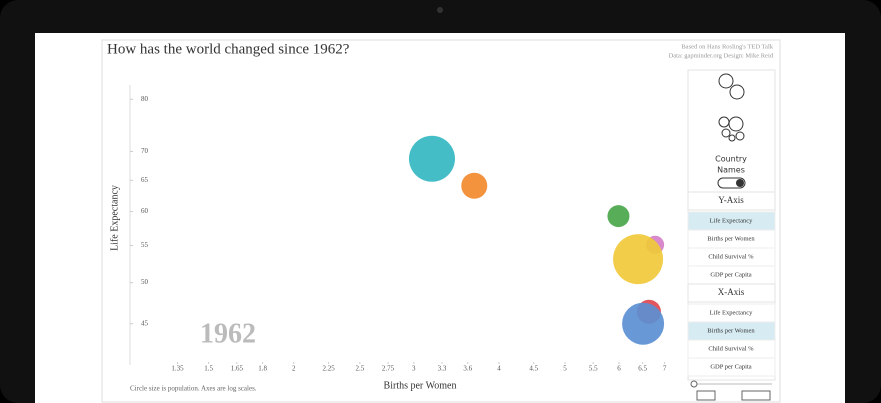 The width and height of the screenshot is (881, 403). Describe the element at coordinates (420, 385) in the screenshot. I see `x-axis-label: Births per Women` at that location.